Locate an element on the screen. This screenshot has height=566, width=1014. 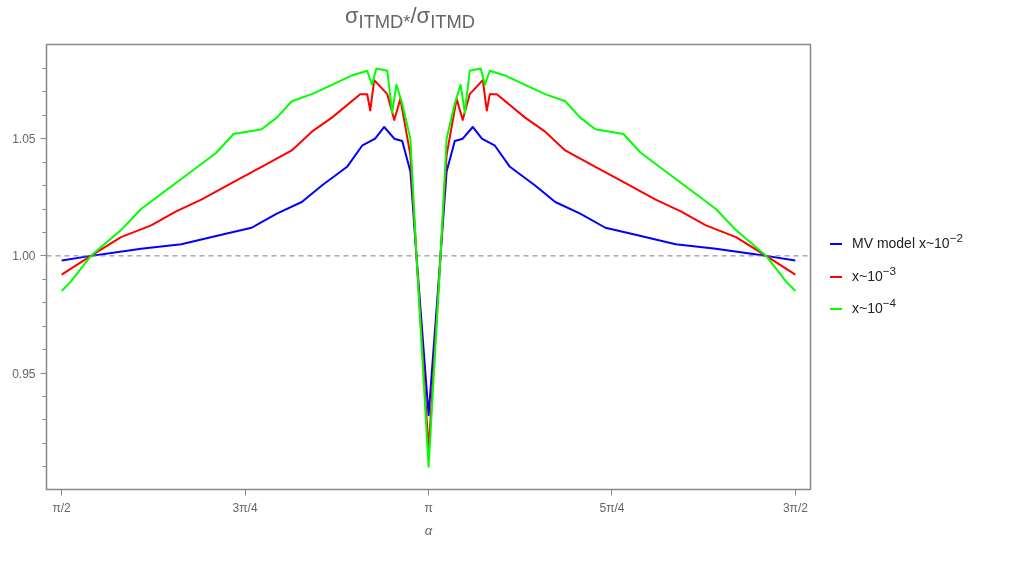
x-axis-title: α is located at coordinates (428, 530).